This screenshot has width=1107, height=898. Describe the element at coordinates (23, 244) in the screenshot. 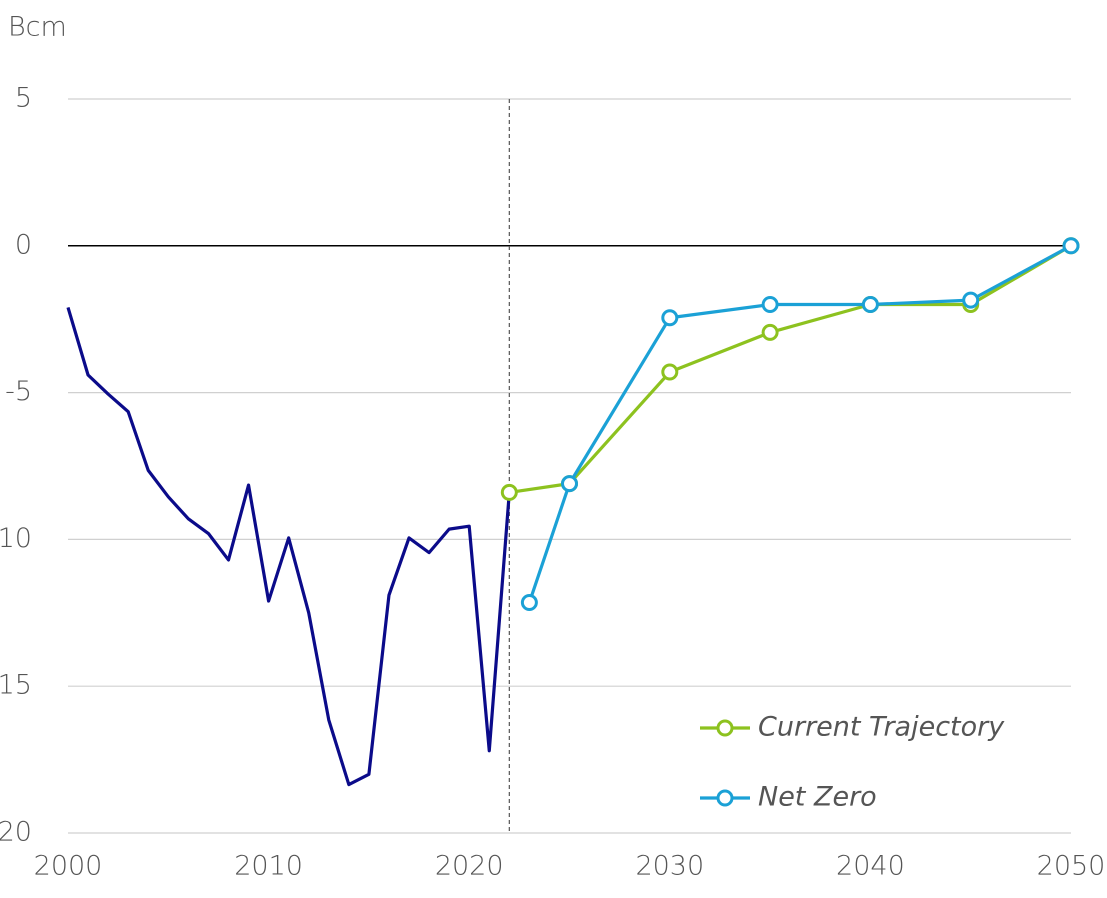

I see `y-tick-label: 0` at that location.